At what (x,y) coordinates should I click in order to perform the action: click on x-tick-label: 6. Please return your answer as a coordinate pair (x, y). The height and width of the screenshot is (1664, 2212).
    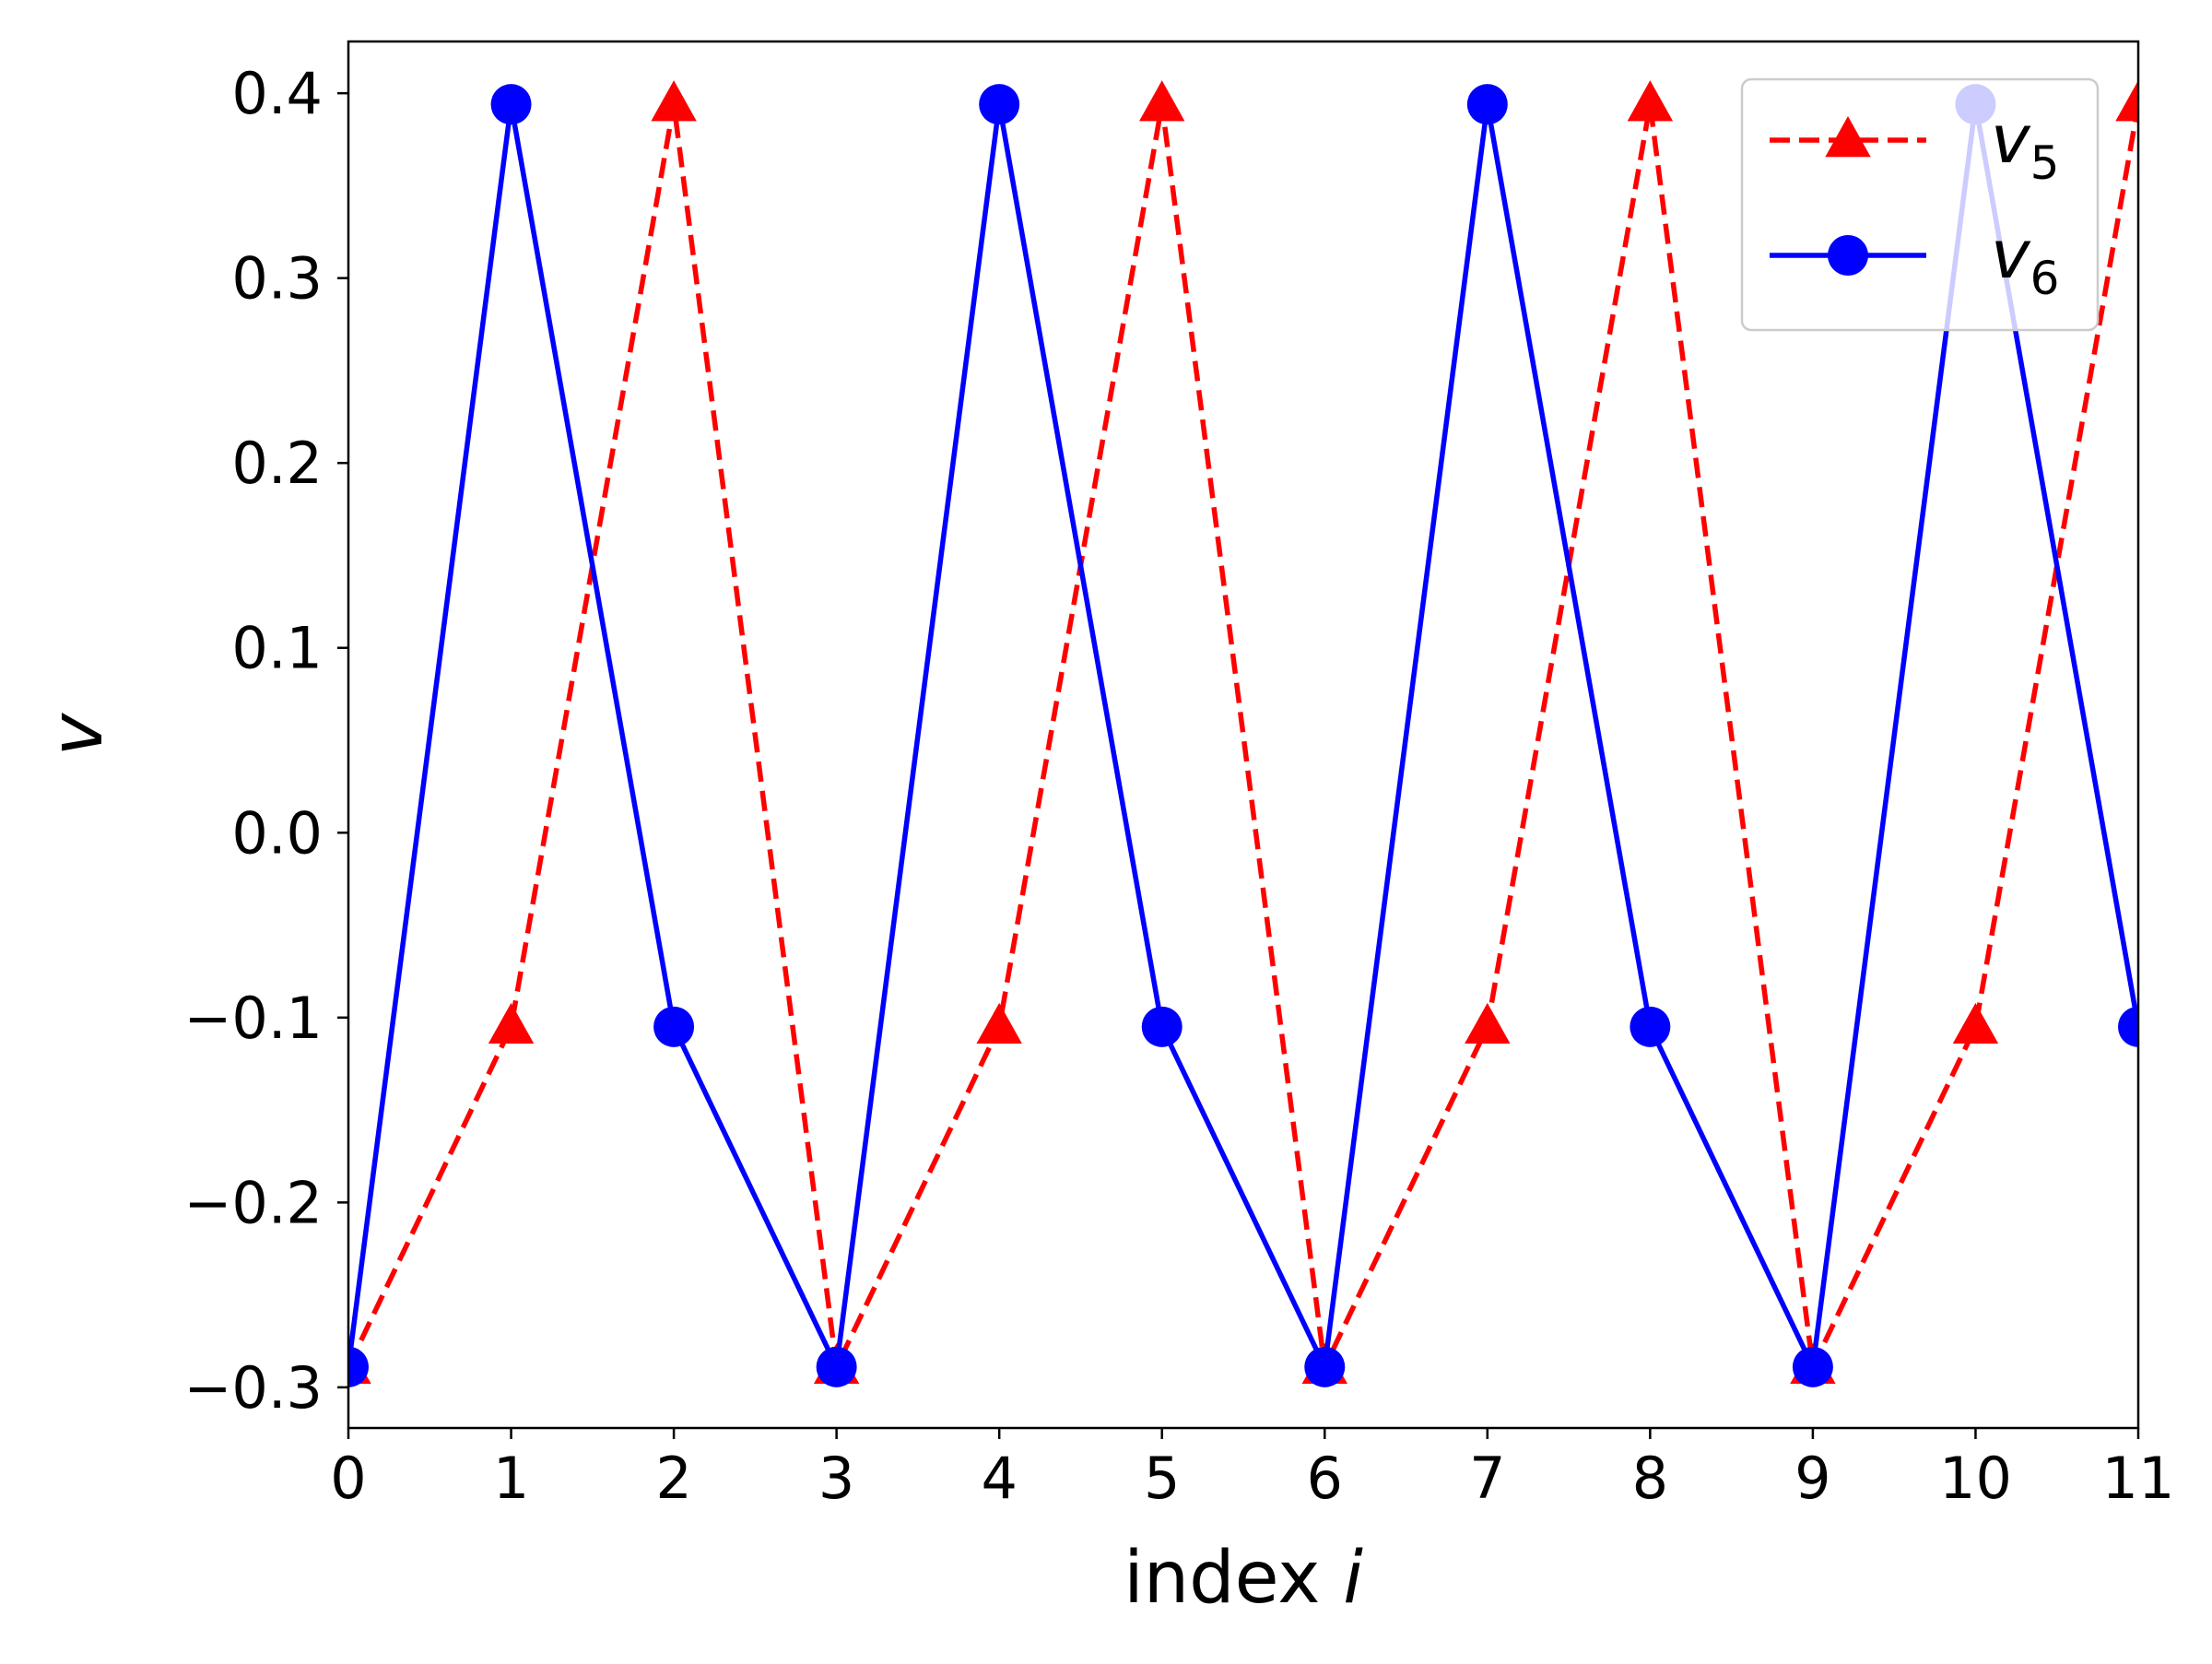
    Looking at the image, I should click on (1325, 1478).